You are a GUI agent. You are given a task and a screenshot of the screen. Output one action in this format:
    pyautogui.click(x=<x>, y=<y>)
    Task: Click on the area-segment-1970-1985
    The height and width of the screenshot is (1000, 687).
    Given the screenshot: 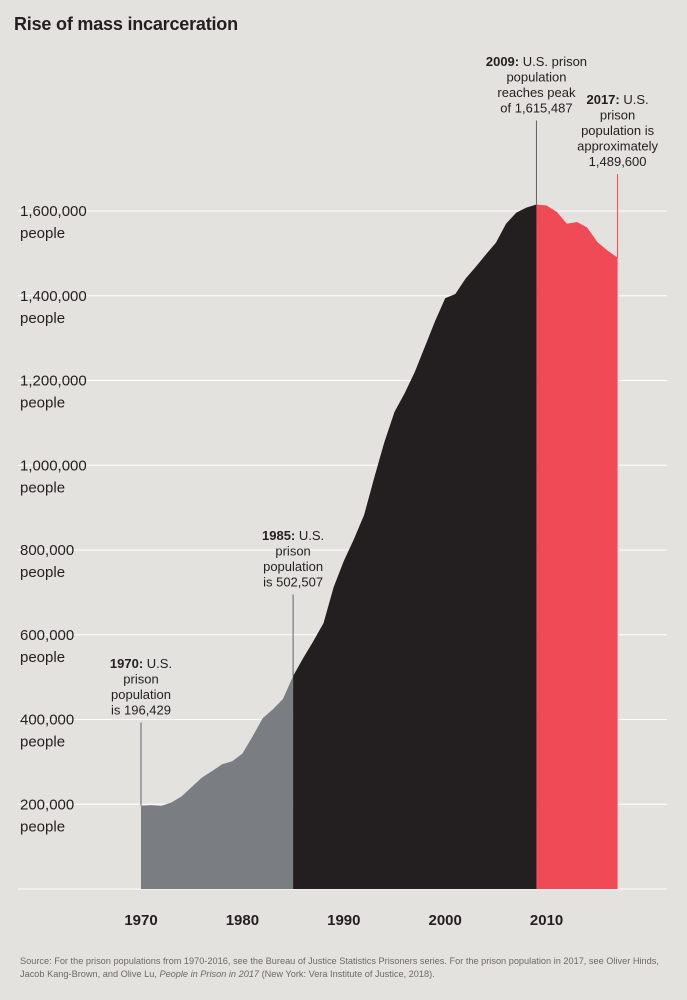 What is the action you would take?
    pyautogui.click(x=217, y=782)
    